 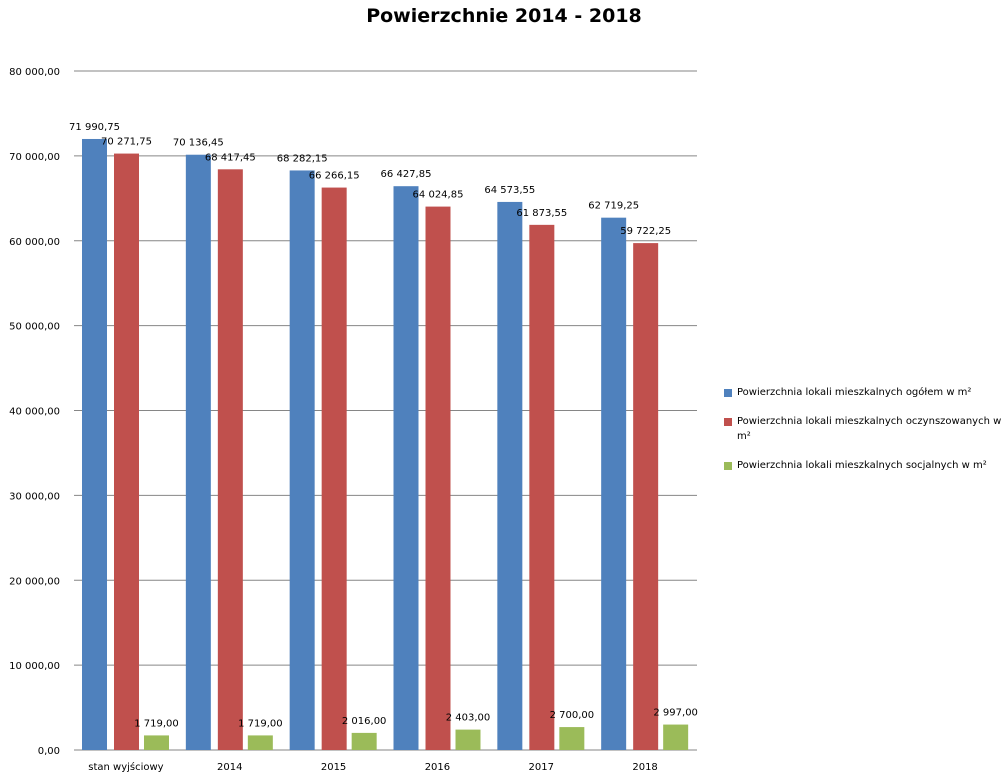 I want to click on data-label: 2 700,00, so click(x=572, y=715).